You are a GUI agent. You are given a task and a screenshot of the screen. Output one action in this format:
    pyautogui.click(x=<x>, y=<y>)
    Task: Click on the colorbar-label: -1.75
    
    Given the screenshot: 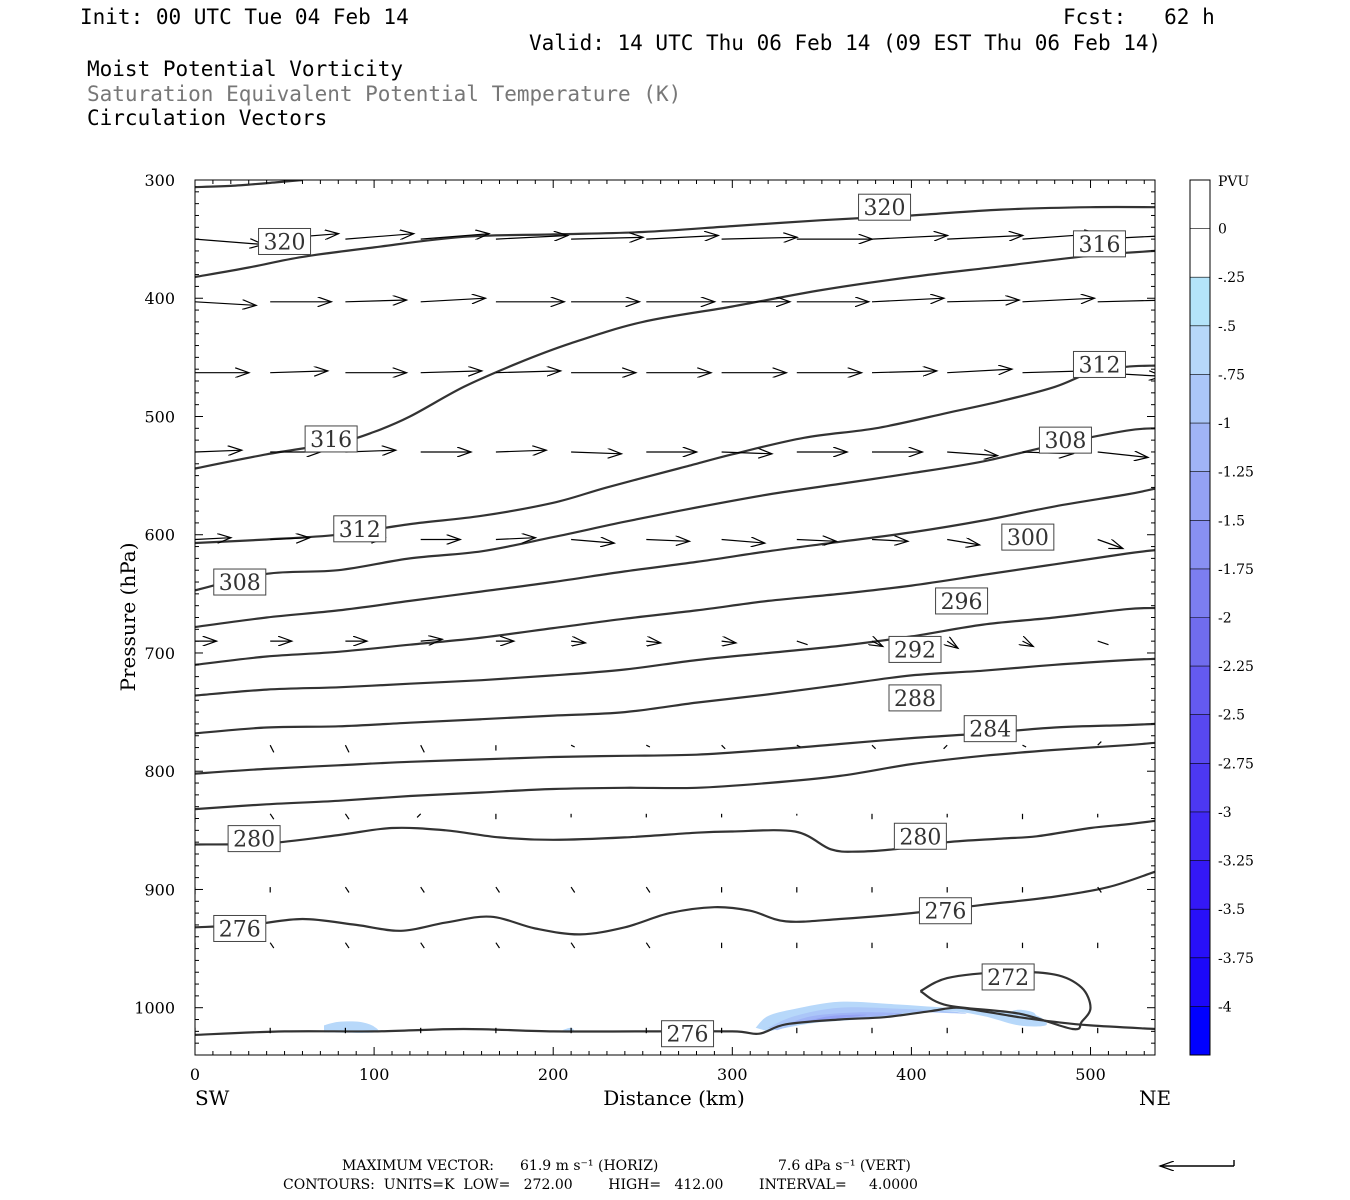 What is the action you would take?
    pyautogui.click(x=1236, y=570)
    